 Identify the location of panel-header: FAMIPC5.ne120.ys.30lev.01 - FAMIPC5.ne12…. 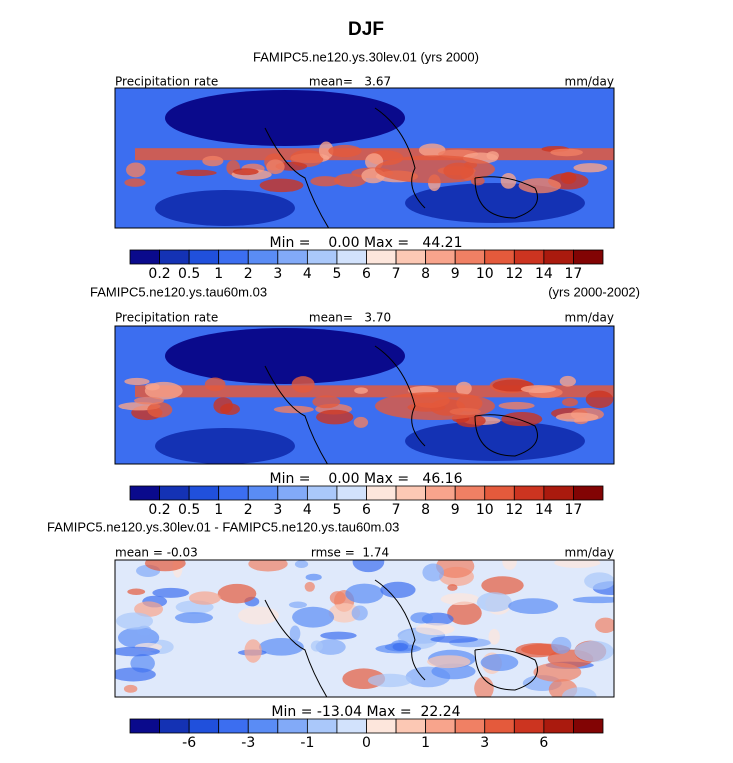
(223, 526).